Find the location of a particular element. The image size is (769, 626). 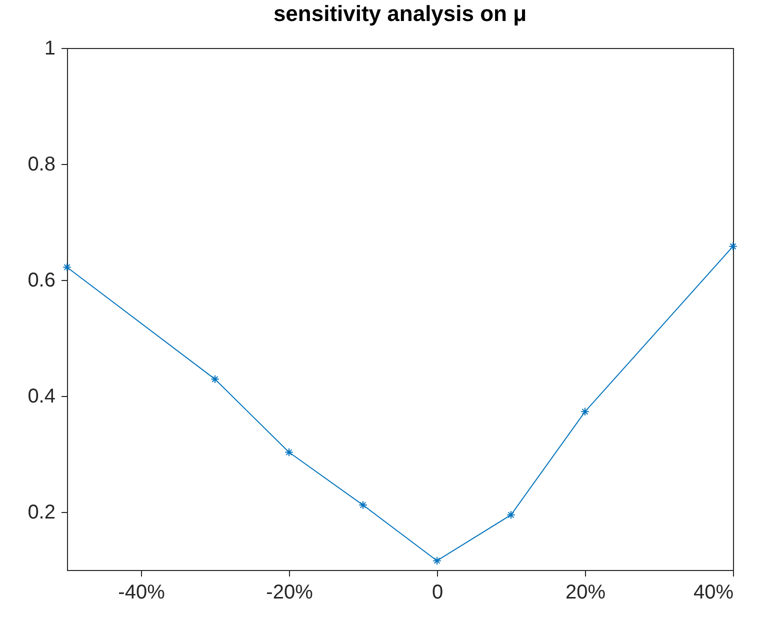

y-tick-label: 0.6 is located at coordinates (42, 281).